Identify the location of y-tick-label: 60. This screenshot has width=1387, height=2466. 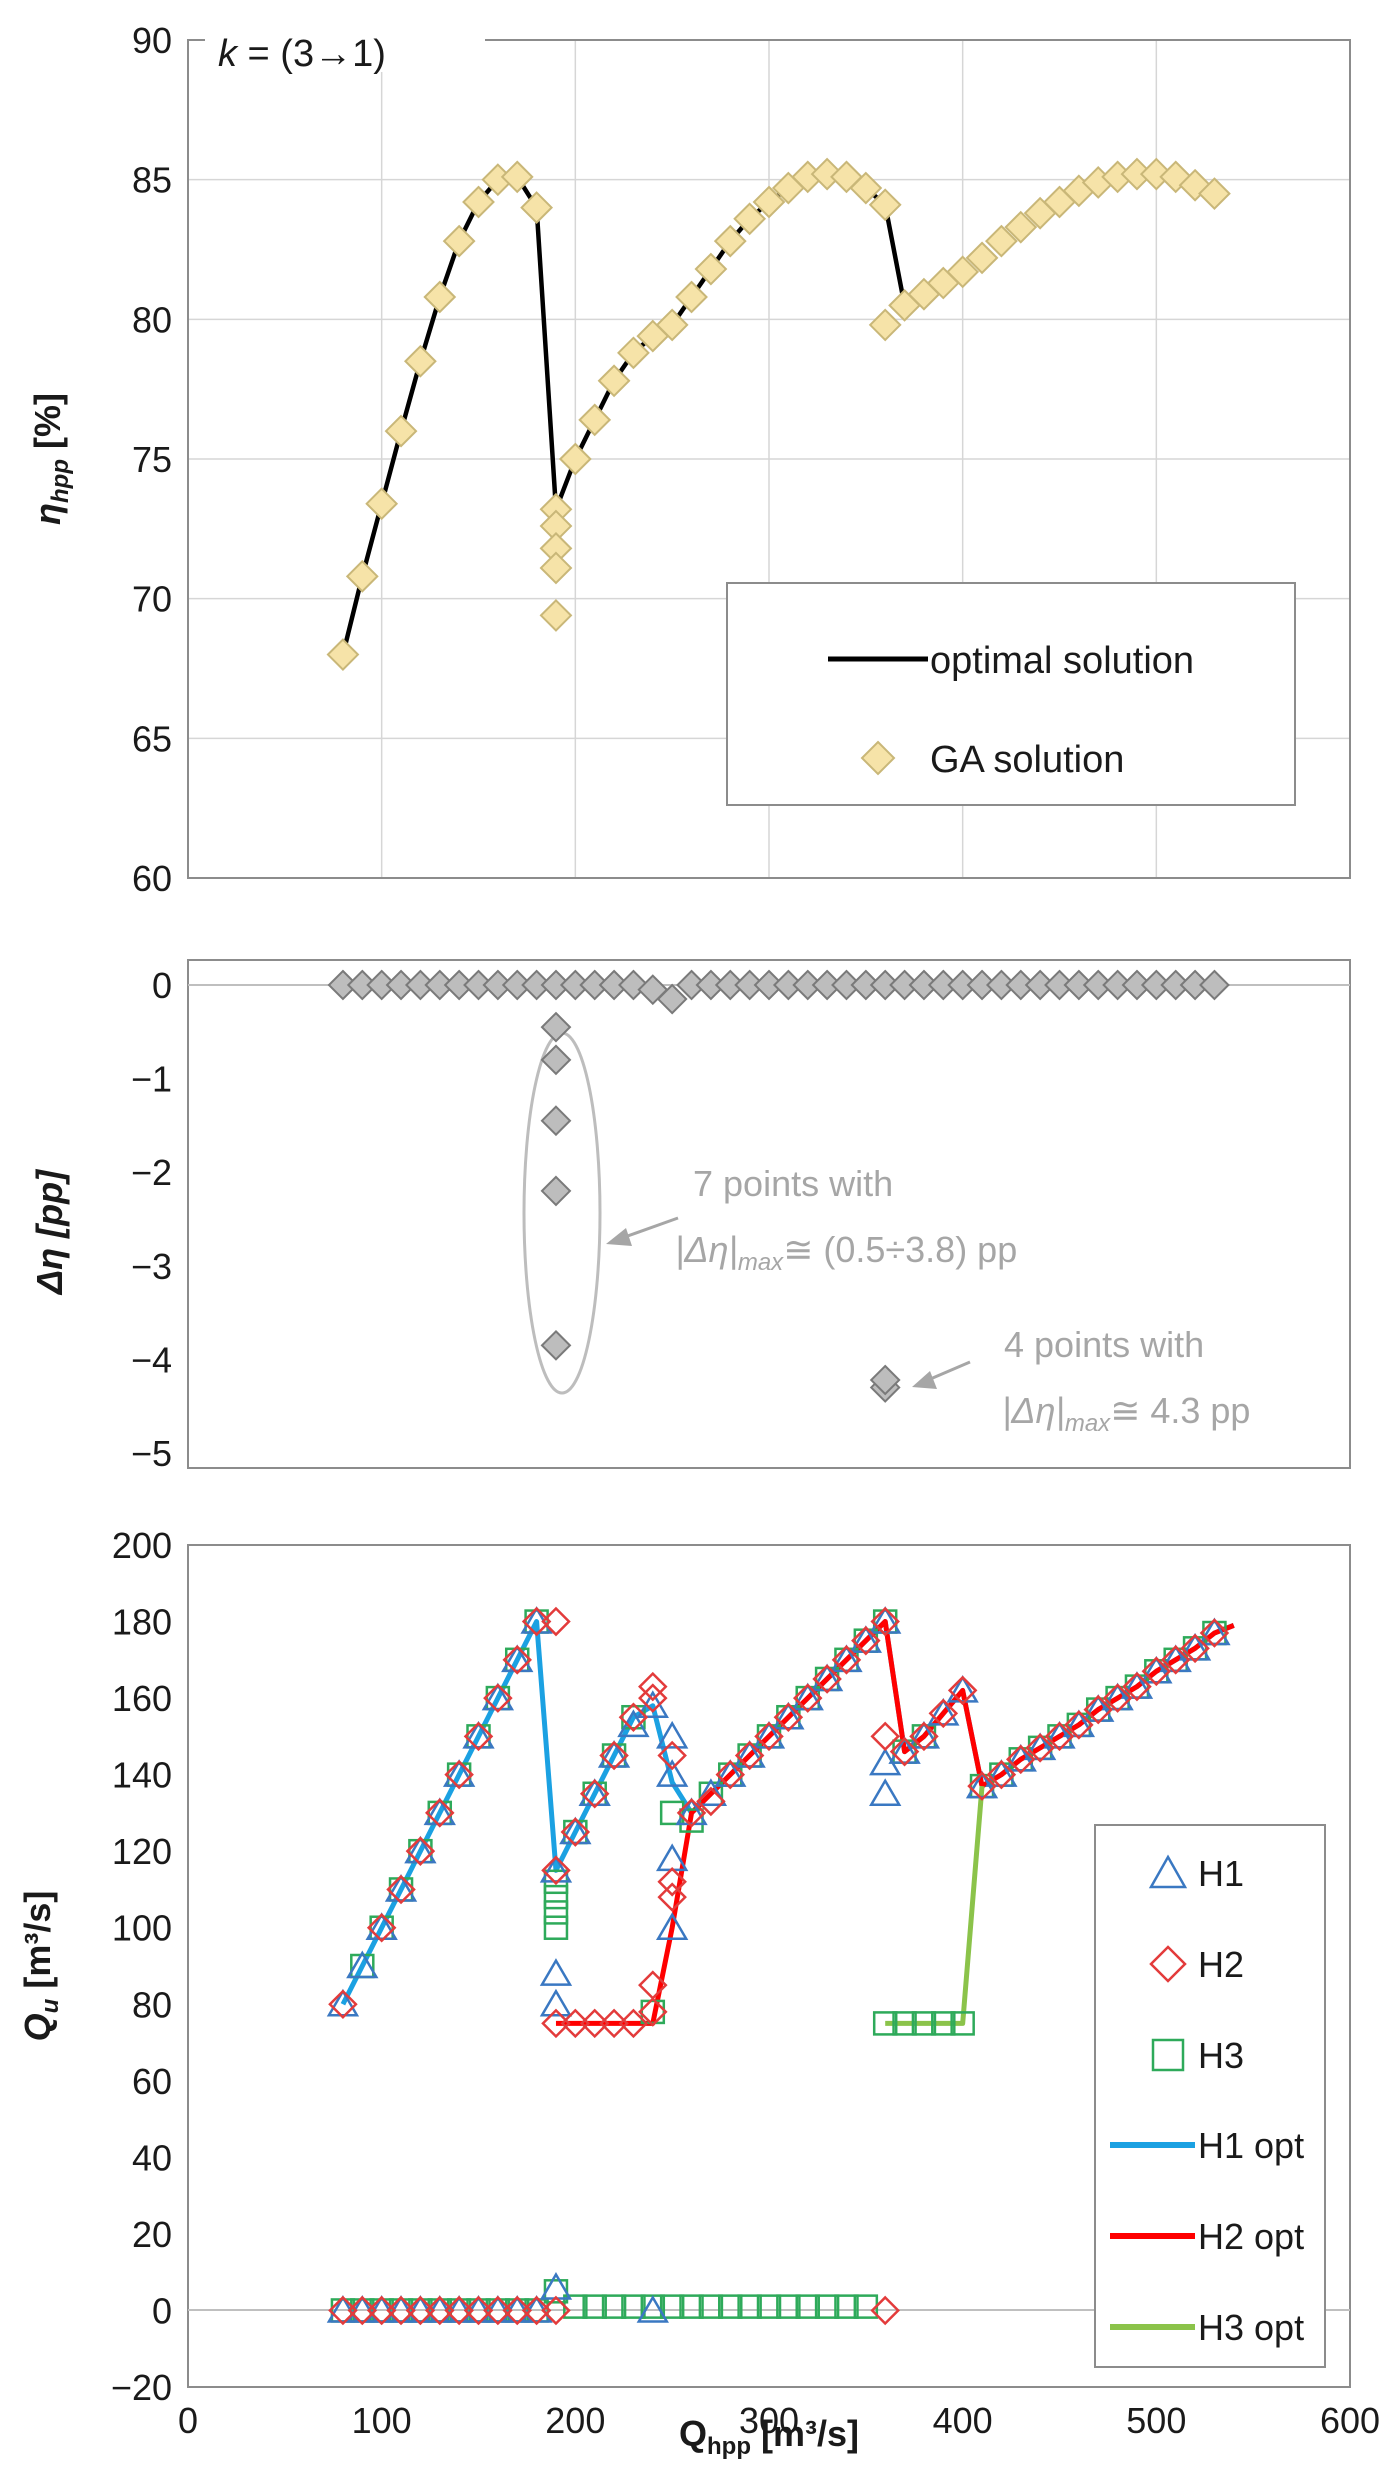
(152, 878).